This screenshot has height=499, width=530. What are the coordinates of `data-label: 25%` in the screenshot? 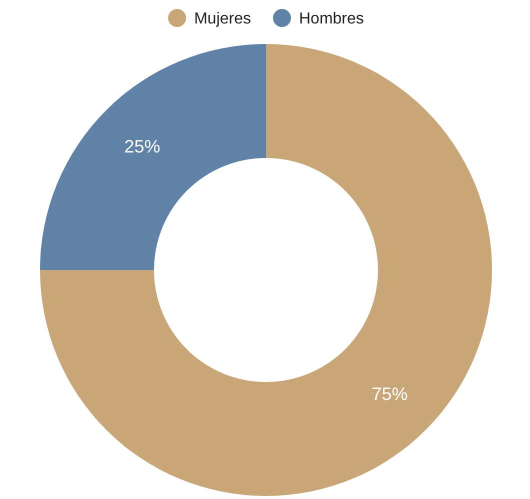 It's located at (142, 146).